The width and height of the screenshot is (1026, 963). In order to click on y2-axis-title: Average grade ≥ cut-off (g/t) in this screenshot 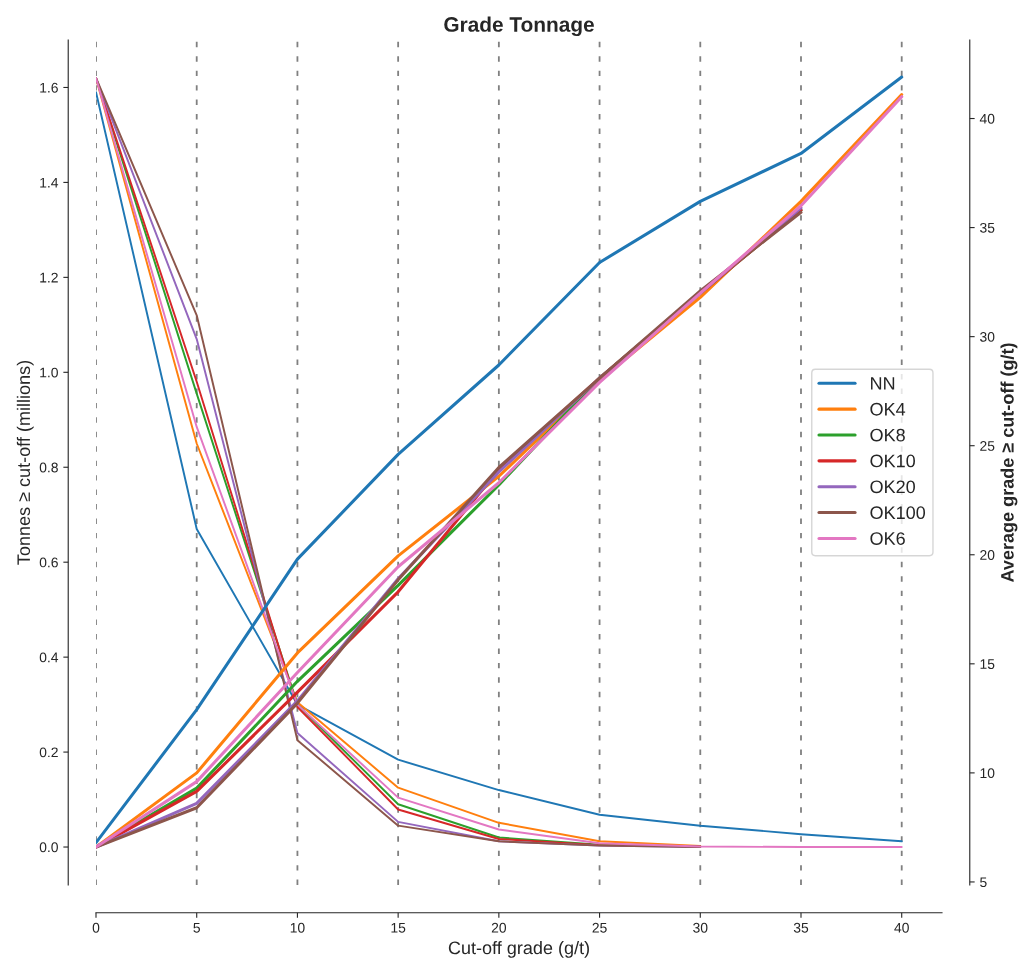, I will do `click(1009, 463)`.